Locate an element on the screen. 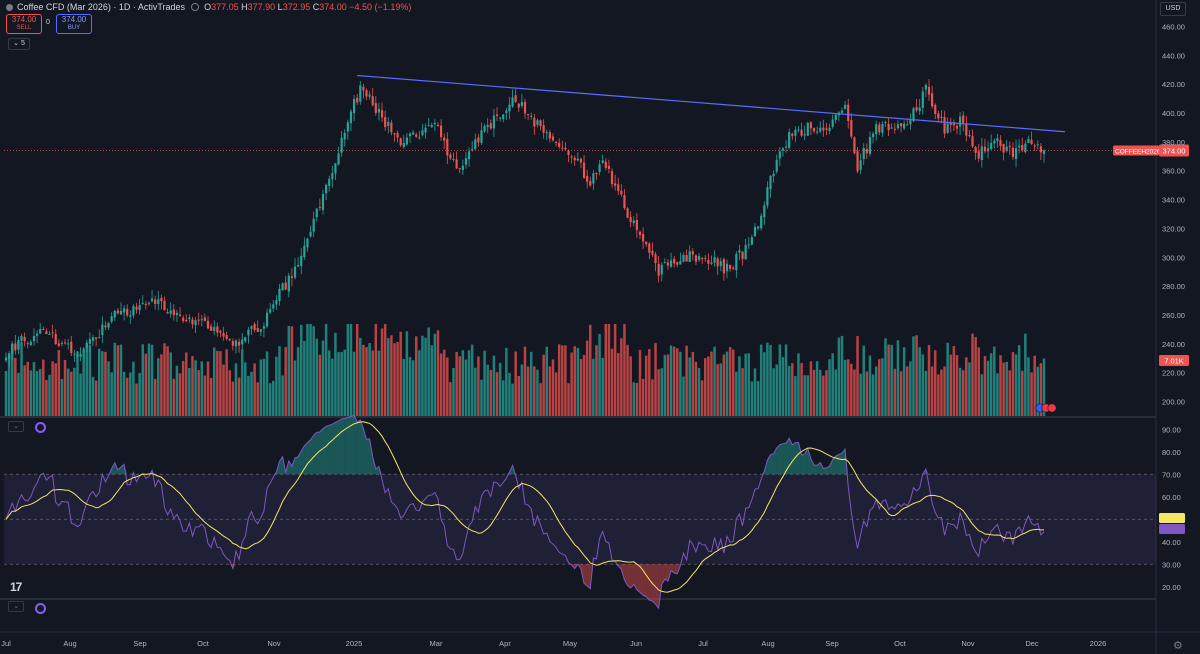 The height and width of the screenshot is (654, 1200). time-tick-label: Sep is located at coordinates (831, 643).